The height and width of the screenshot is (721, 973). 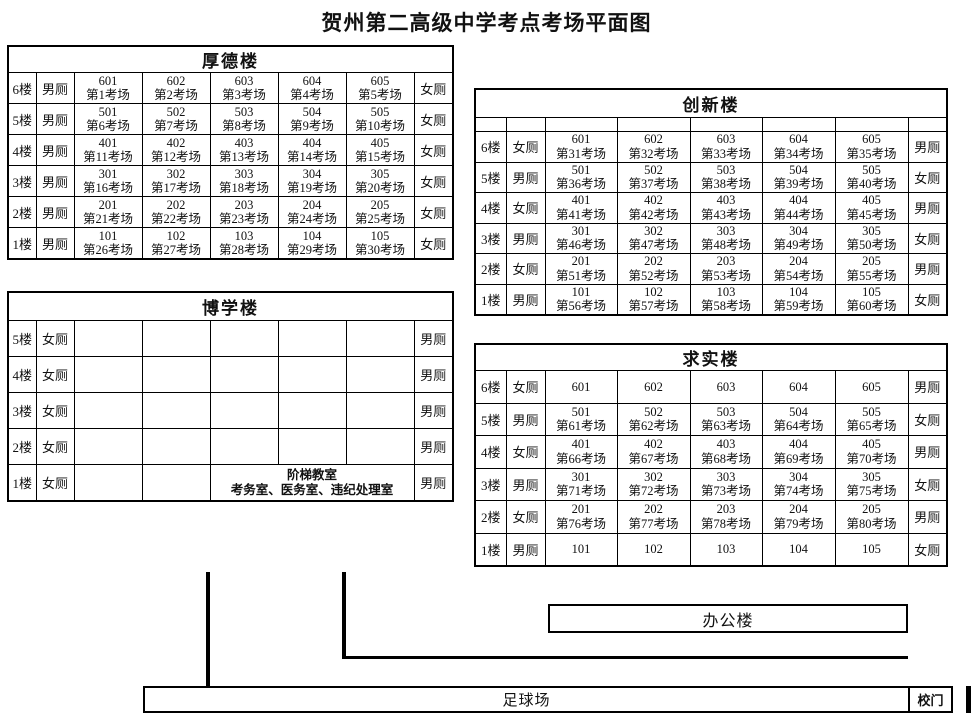 What do you see at coordinates (380, 243) in the screenshot?
I see `room-cell: 105 第30考场` at bounding box center [380, 243].